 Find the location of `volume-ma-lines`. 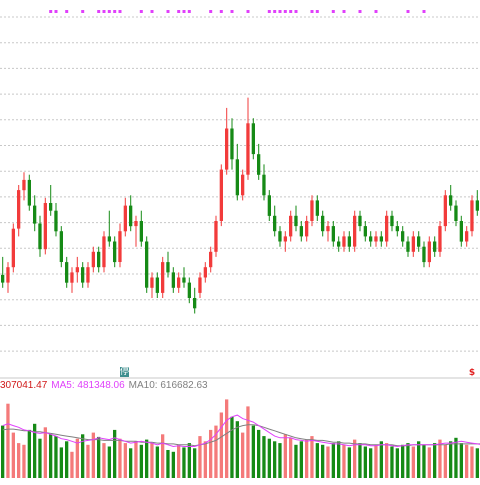

volume-ma-lines is located at coordinates (241, 431).